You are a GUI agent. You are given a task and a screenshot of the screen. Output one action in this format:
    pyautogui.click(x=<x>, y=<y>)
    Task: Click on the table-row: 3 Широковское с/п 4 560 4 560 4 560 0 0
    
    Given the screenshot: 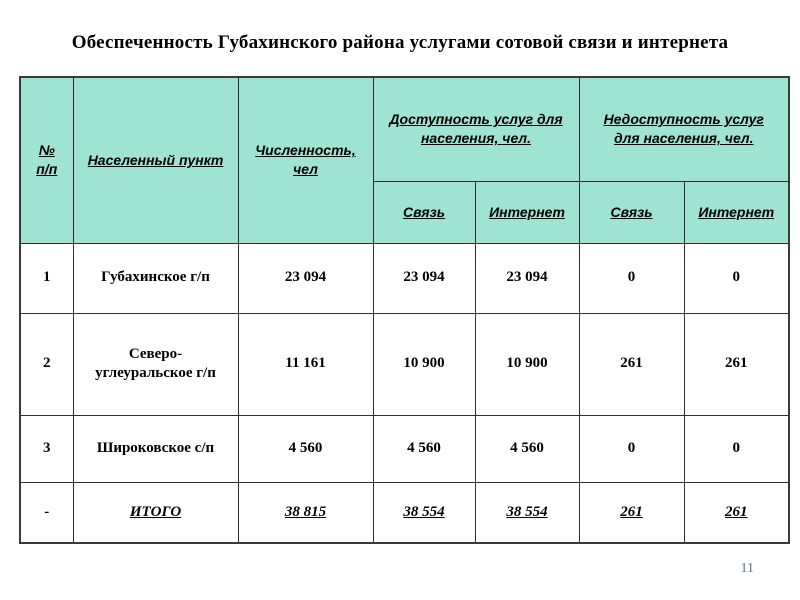 What is the action you would take?
    pyautogui.click(x=404, y=448)
    